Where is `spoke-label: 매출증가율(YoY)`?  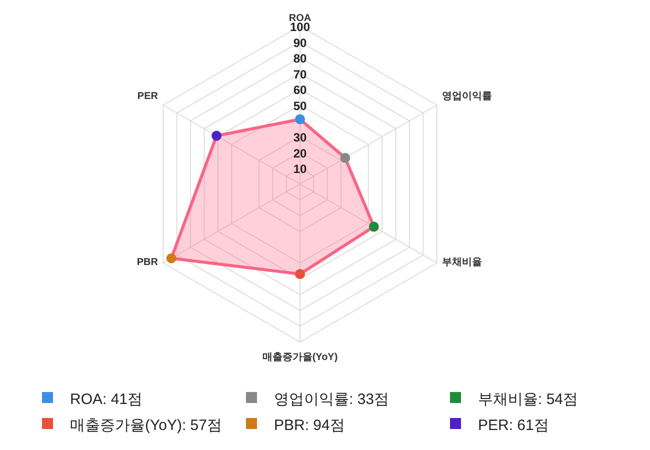 spoke-label: 매출증가율(YoY) is located at coordinates (300, 357).